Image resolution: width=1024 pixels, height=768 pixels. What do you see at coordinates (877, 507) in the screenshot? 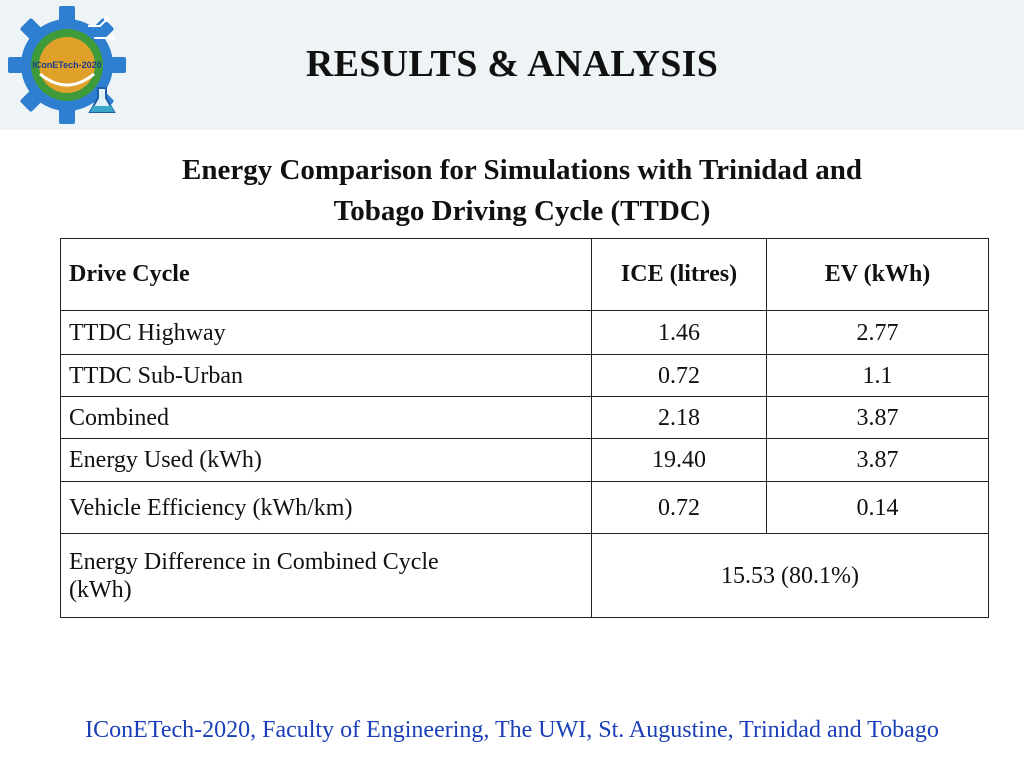
I see `ev-value: 0.14` at bounding box center [877, 507].